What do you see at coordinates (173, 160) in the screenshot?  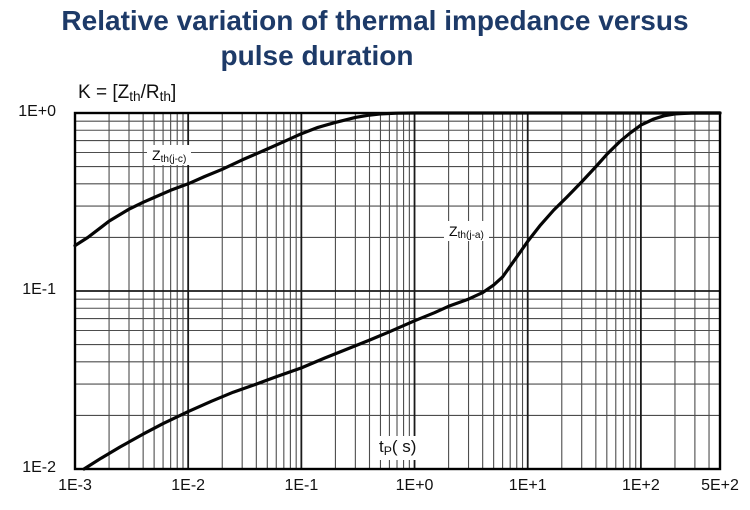 I see `label-subscript: th(j-c)` at bounding box center [173, 160].